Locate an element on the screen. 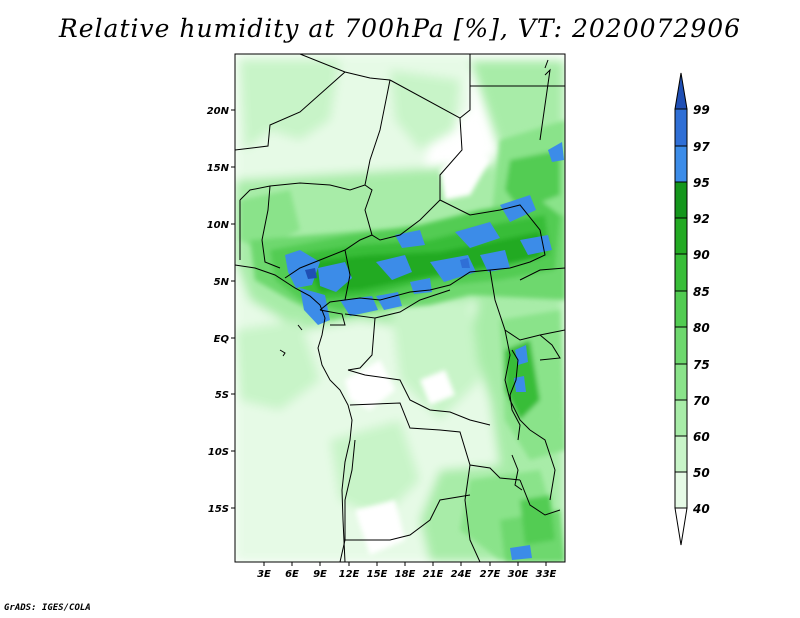  lon-label: 21E is located at coordinates (433, 574).